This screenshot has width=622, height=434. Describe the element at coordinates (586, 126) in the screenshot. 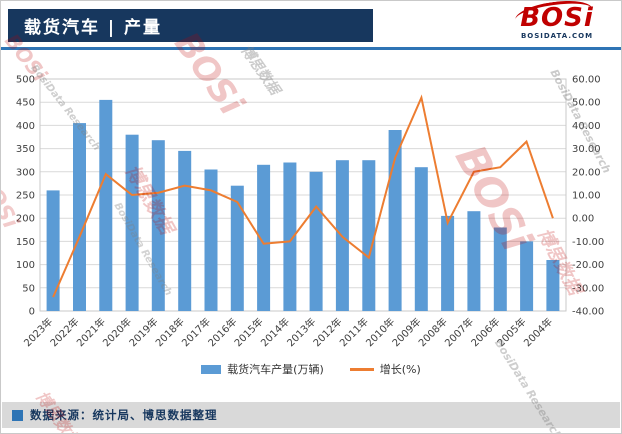

I see `right-axis-tick: 40.00` at that location.